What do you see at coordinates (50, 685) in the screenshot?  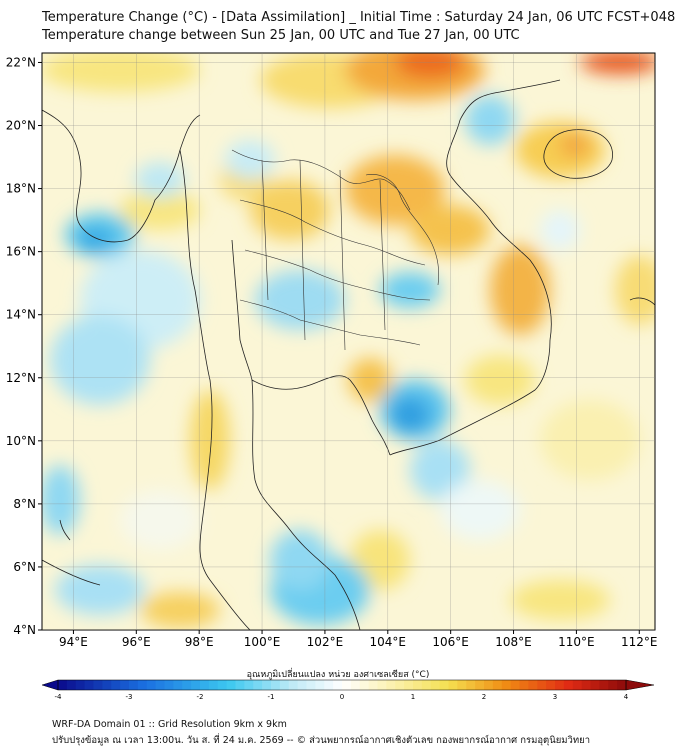 I see `colorbar-min-extend` at bounding box center [50, 685].